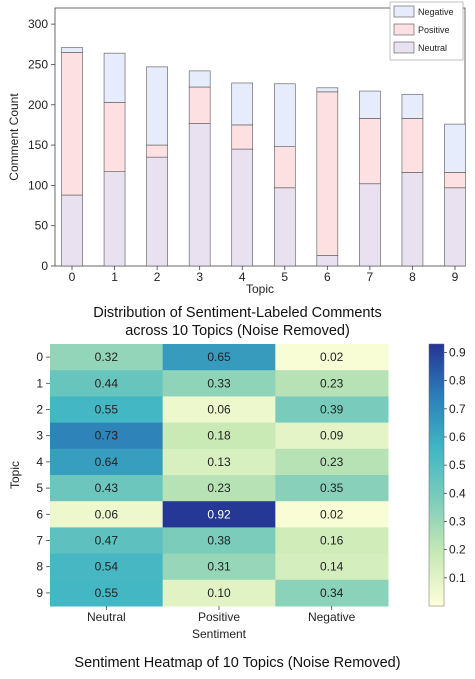 Image resolution: width=475 pixels, height=679 pixels. I want to click on y-tick-label: 250, so click(38, 64).